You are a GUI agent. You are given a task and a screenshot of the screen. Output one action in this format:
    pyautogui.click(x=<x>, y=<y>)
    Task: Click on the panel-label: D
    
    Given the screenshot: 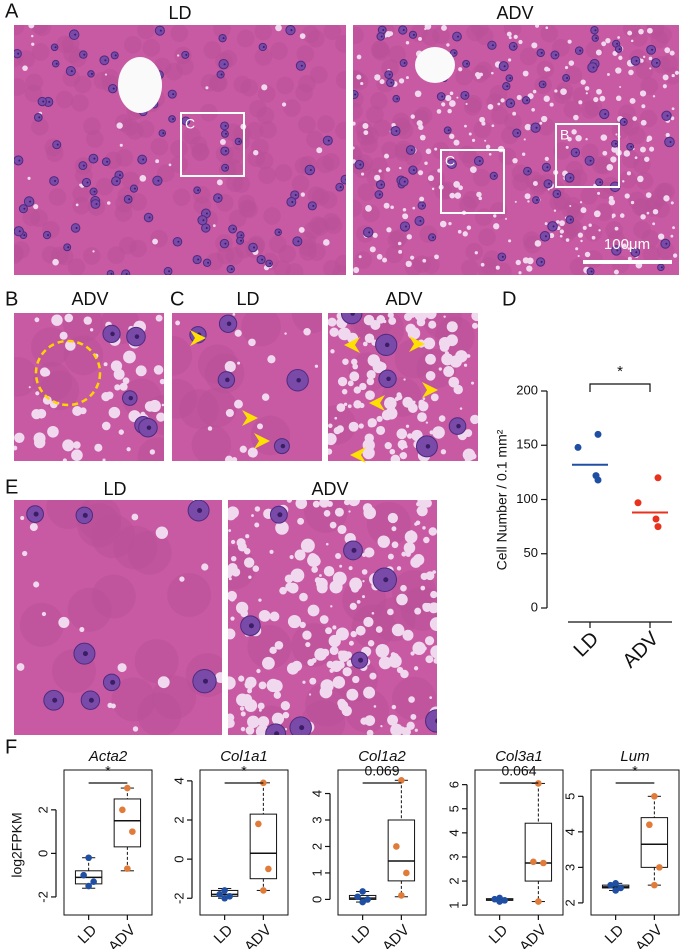 What is the action you would take?
    pyautogui.click(x=509, y=299)
    